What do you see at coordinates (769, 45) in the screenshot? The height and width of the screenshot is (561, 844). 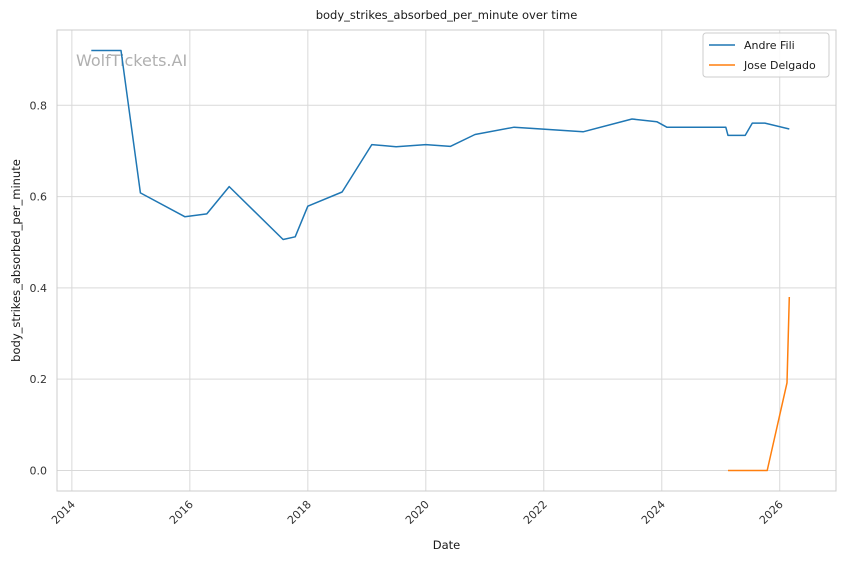 I see `legend-entry: Andre Fili` at bounding box center [769, 45].